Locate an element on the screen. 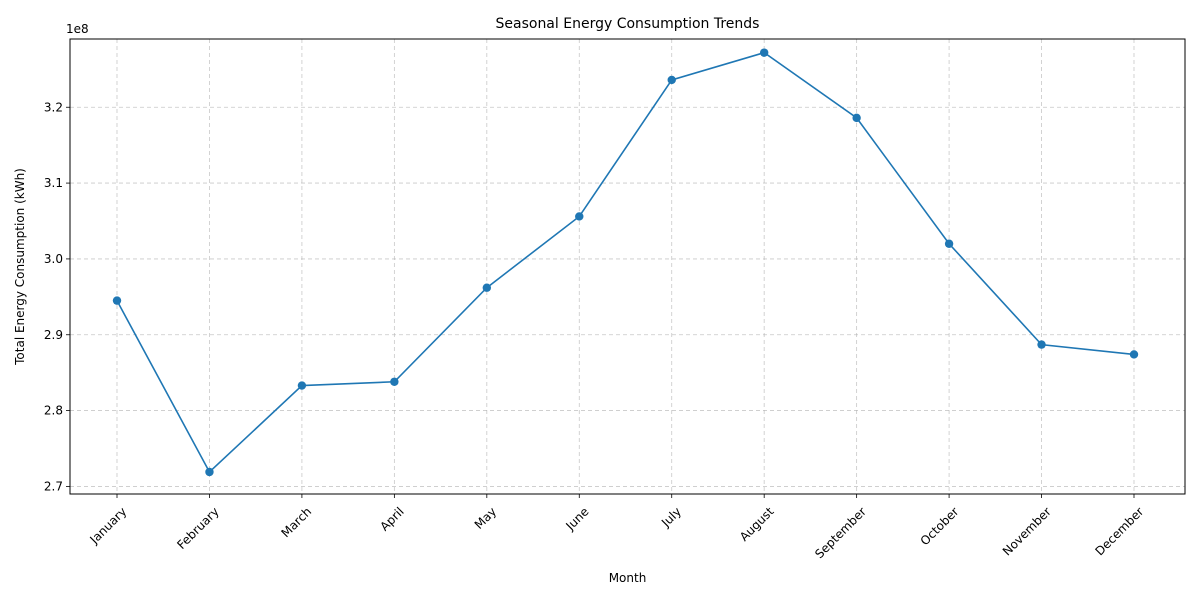  y-tick-label: 3.1 is located at coordinates (53, 183).